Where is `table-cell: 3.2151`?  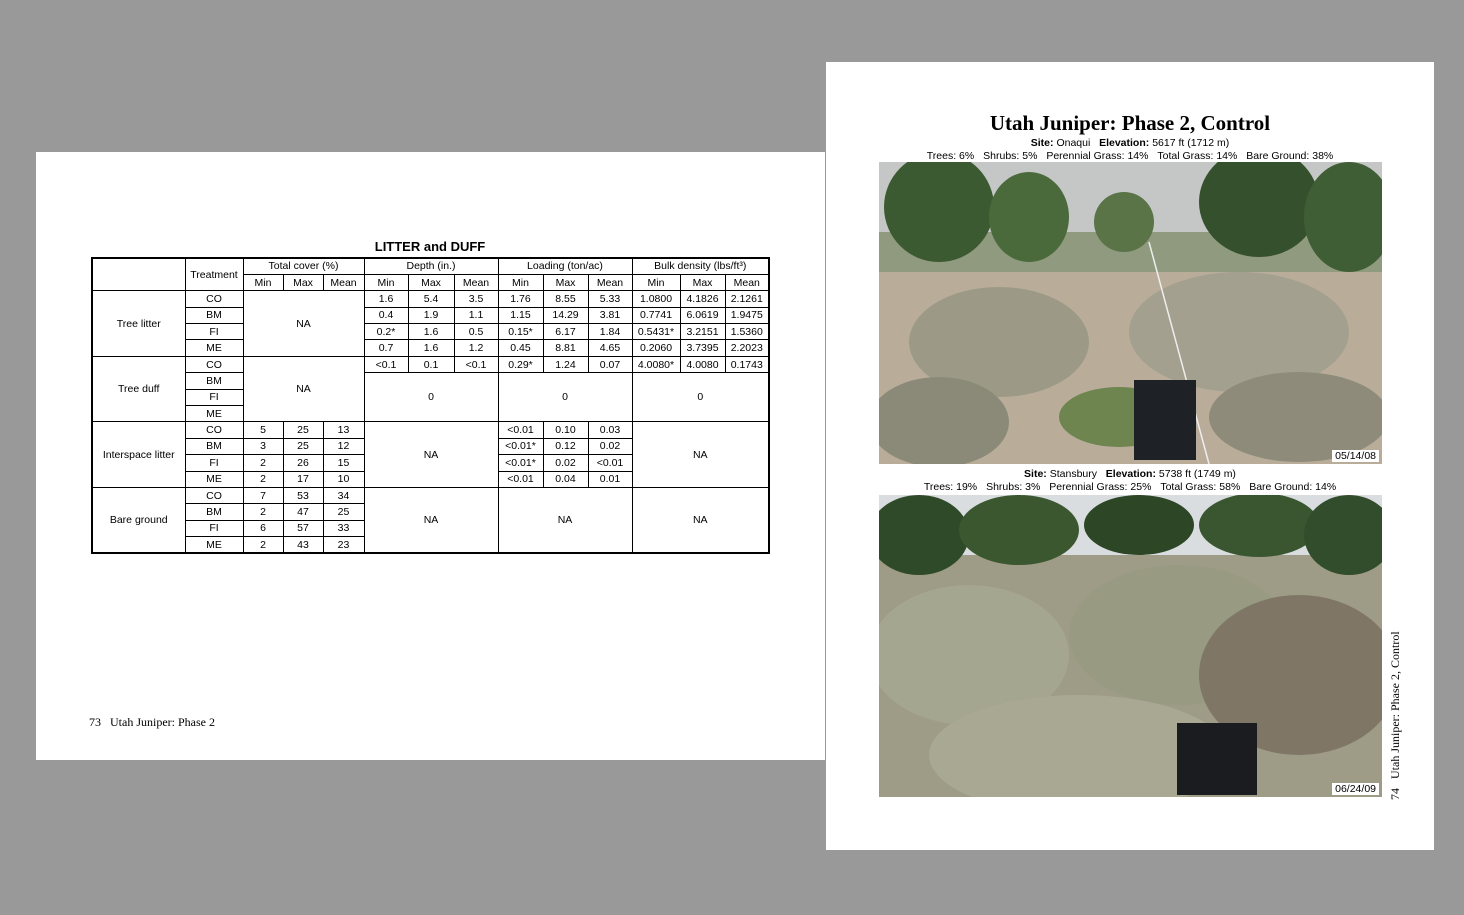
table-cell: 3.2151 is located at coordinates (702, 332).